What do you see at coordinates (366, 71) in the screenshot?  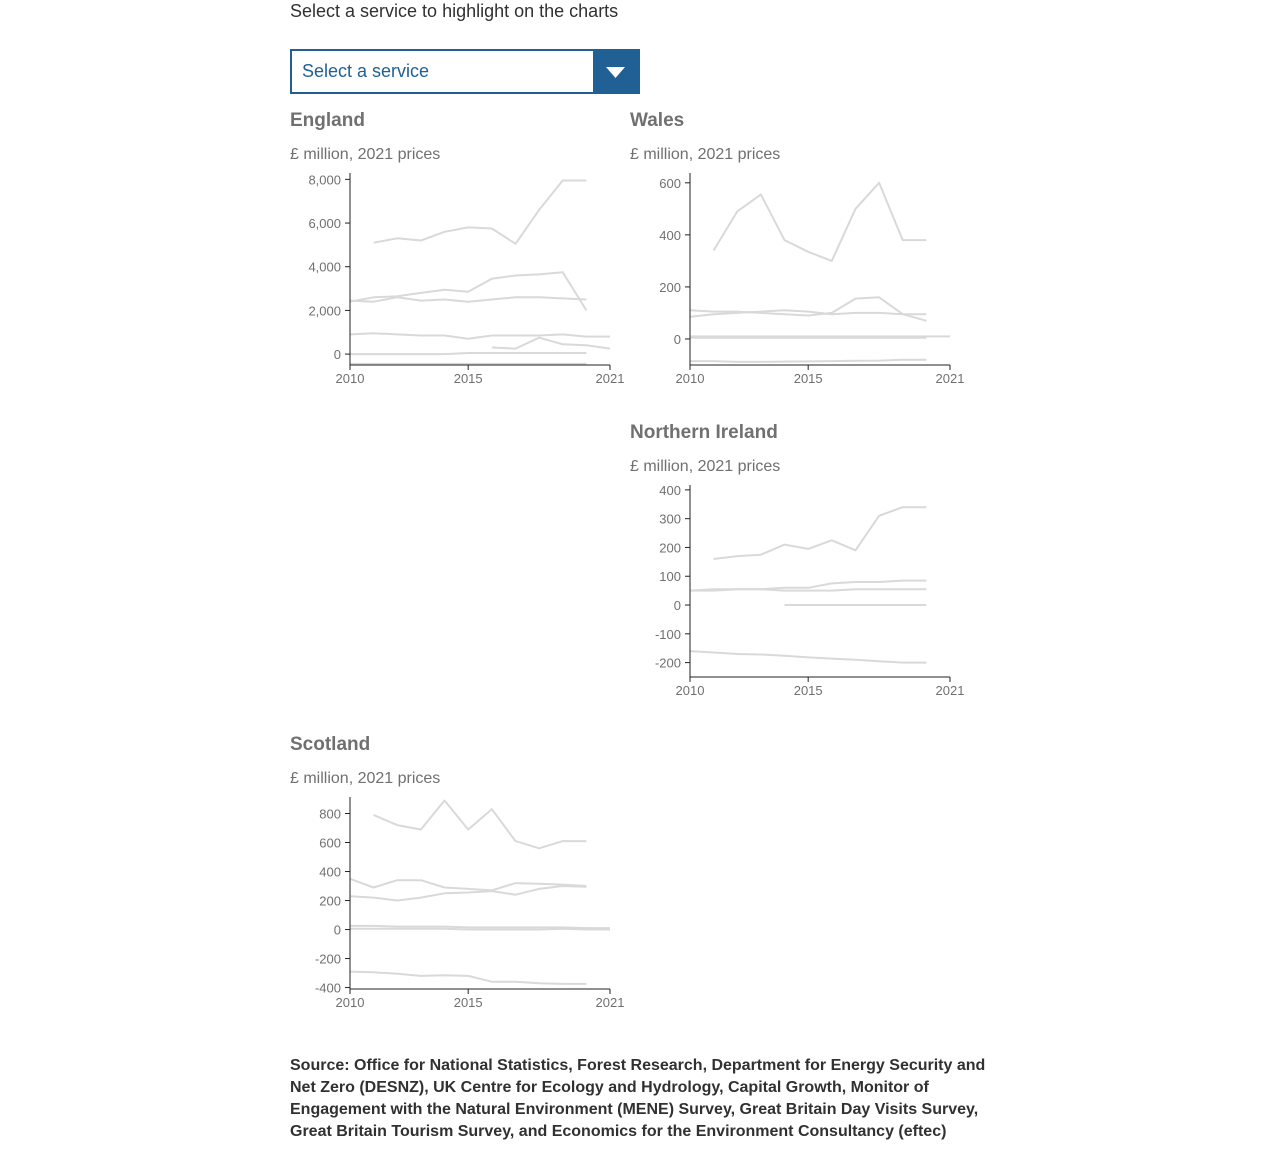 I see `service-select-value: Select a service` at bounding box center [366, 71].